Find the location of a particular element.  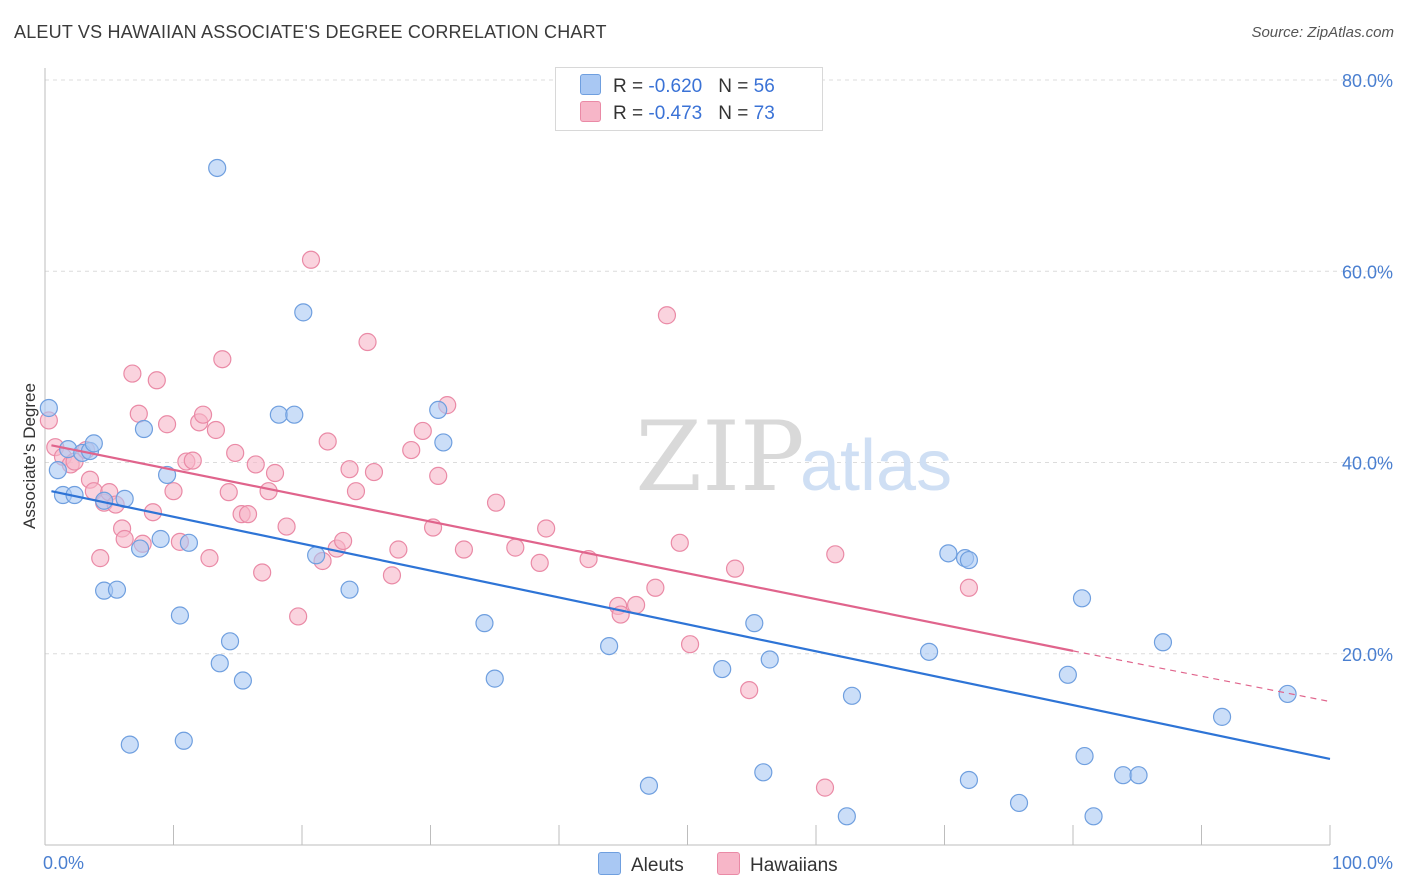

bottom-legend-aleuts: Aleuts is located at coordinates (641, 864).